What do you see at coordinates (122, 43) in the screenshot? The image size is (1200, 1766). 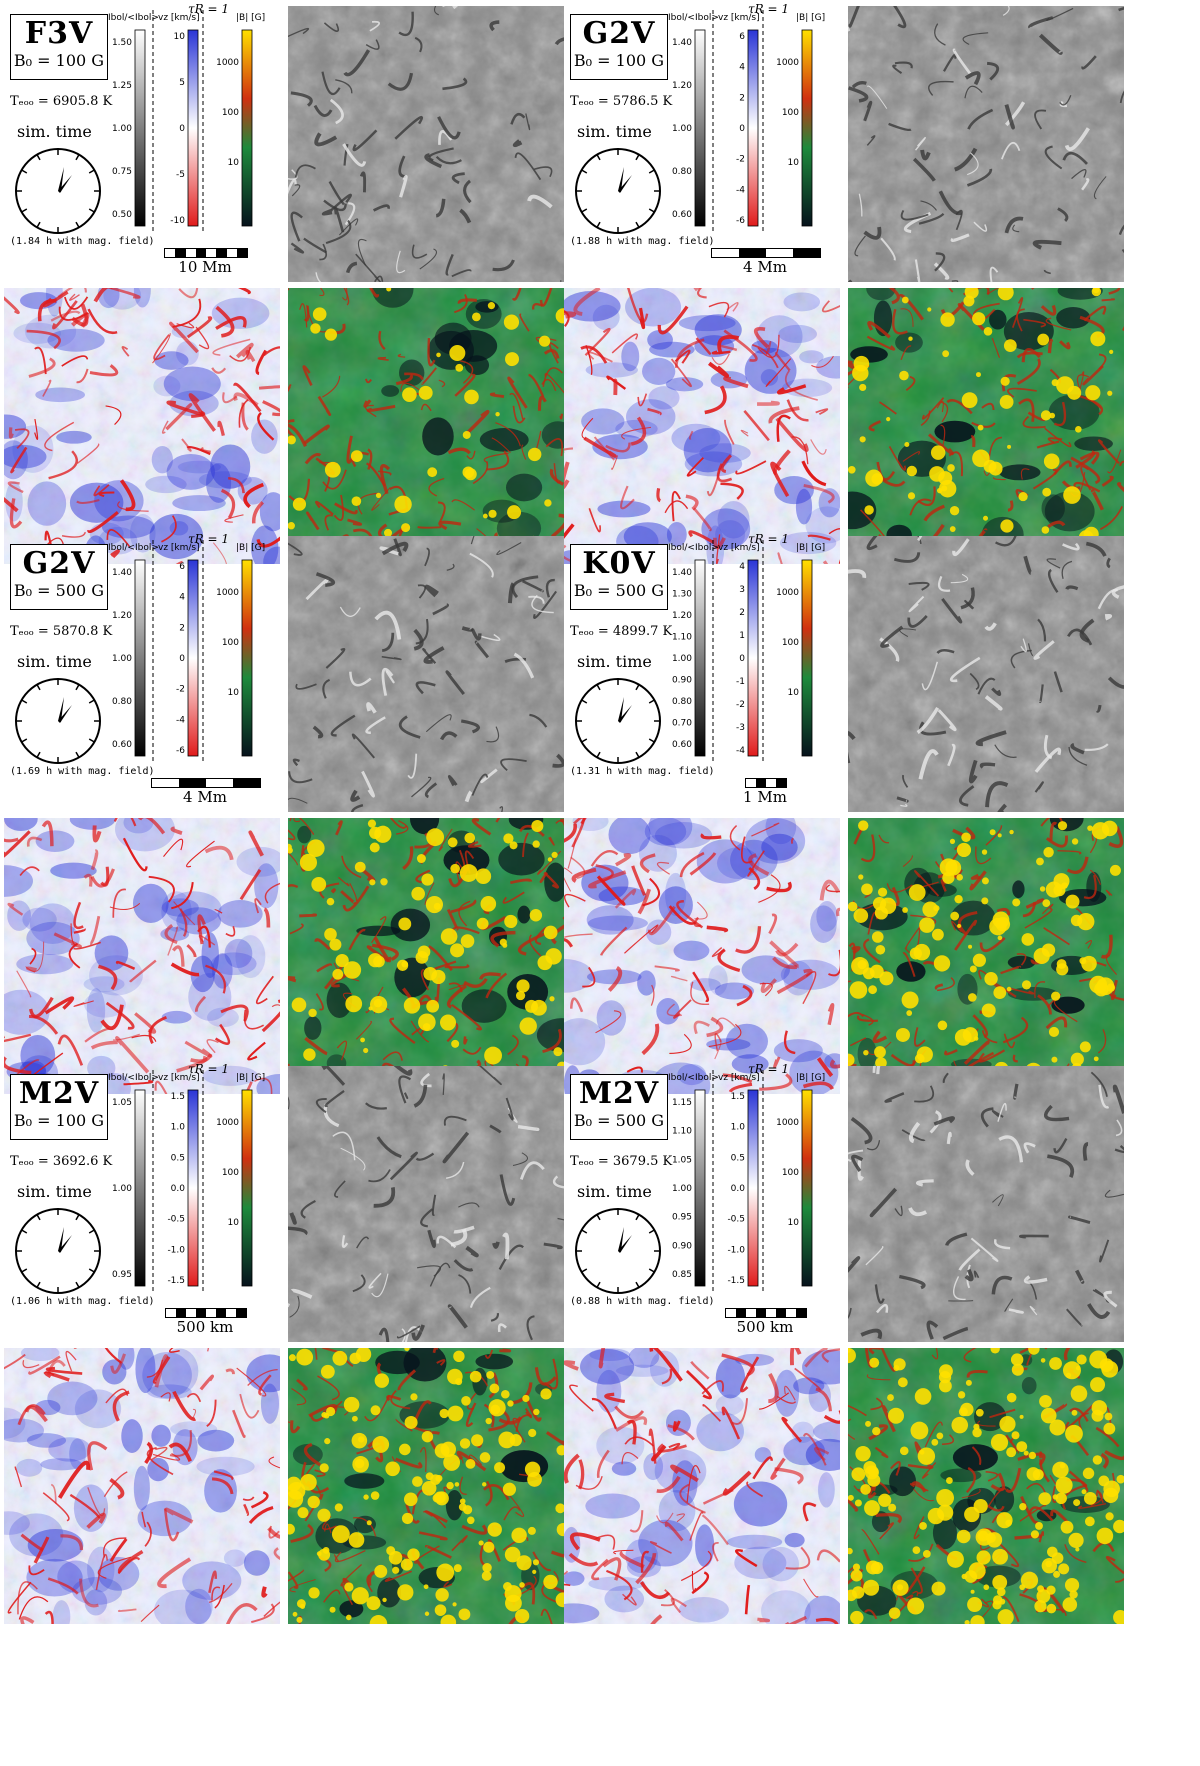 I see `intensity-tick: 1.50` at bounding box center [122, 43].